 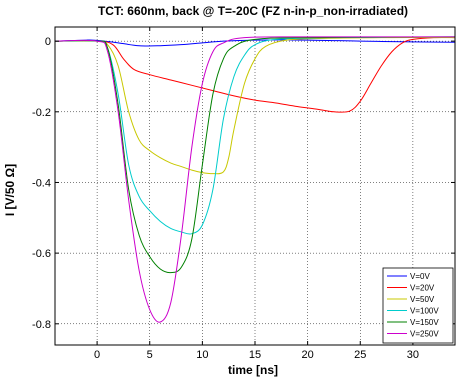 What do you see at coordinates (420, 276) in the screenshot?
I see `legend-label: V=0V` at bounding box center [420, 276].